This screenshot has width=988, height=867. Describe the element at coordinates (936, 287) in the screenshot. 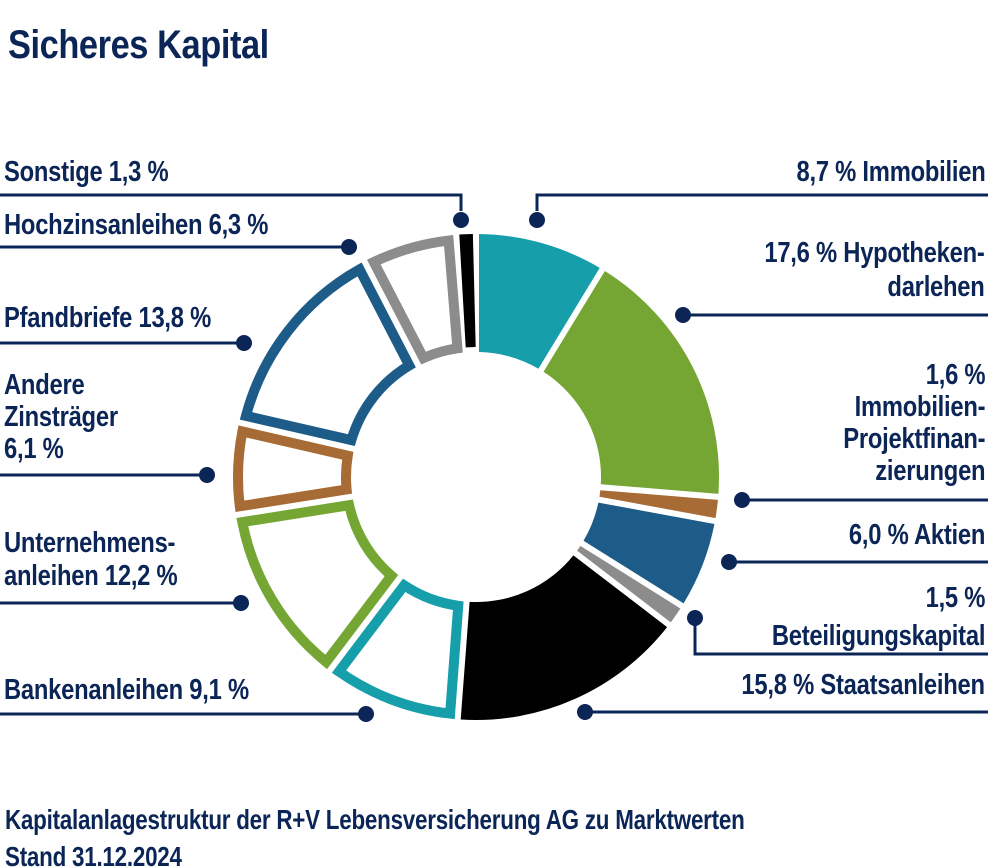

I see `label-line: darlehen` at that location.